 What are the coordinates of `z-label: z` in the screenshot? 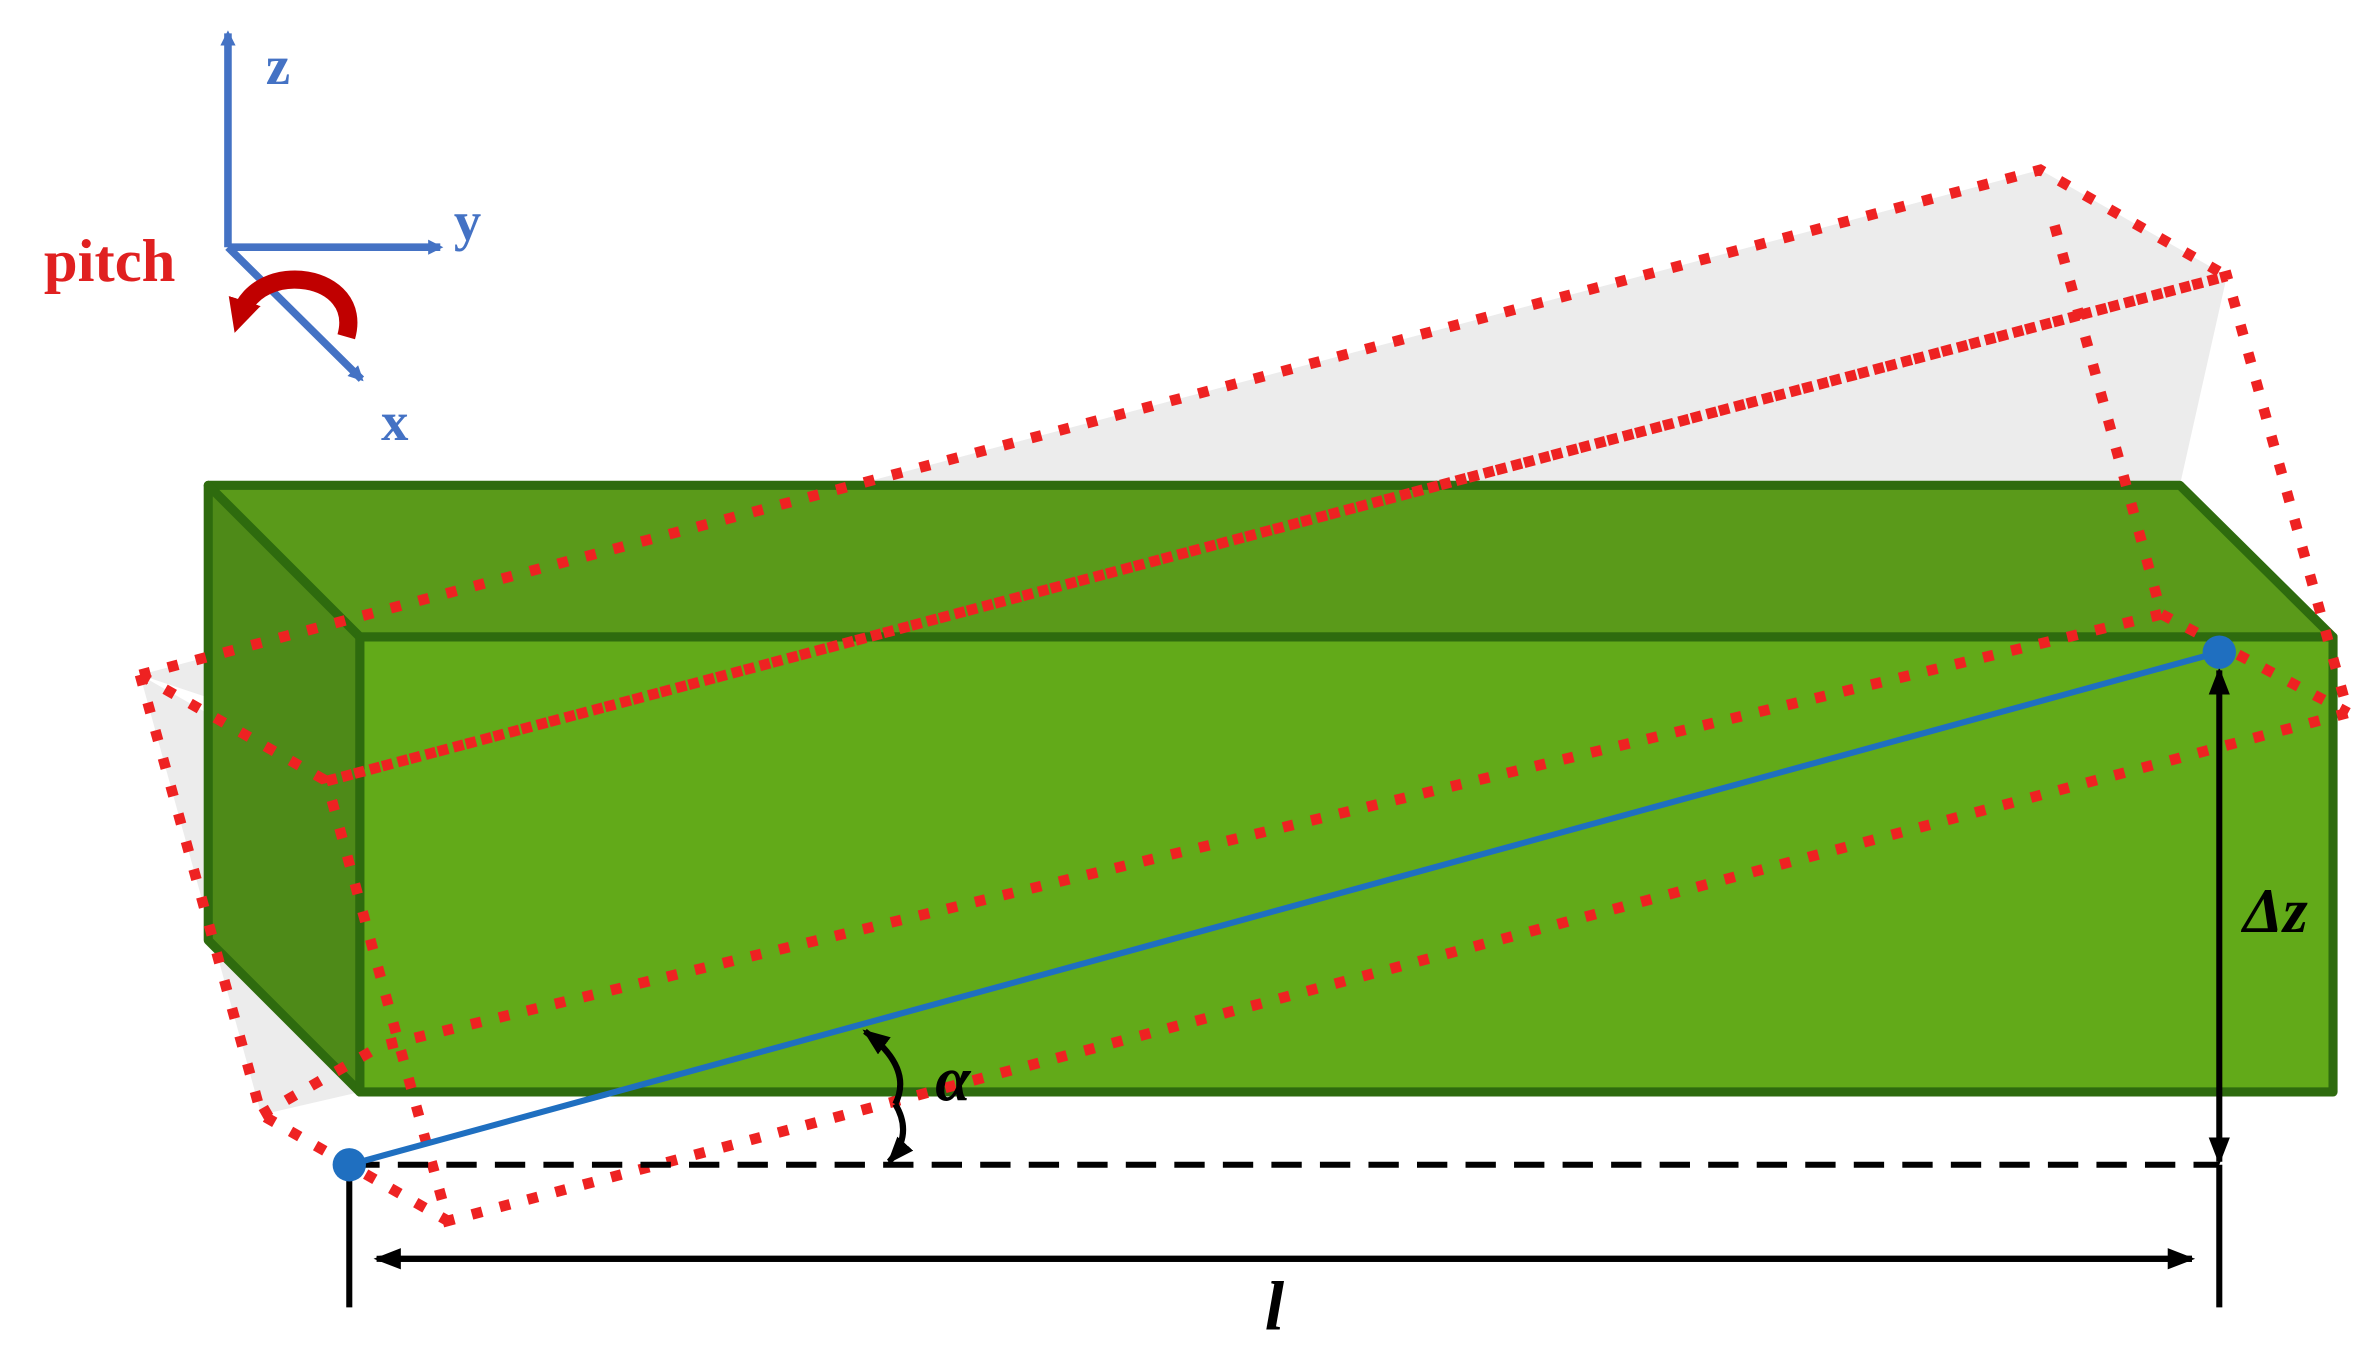 It's located at (278, 65).